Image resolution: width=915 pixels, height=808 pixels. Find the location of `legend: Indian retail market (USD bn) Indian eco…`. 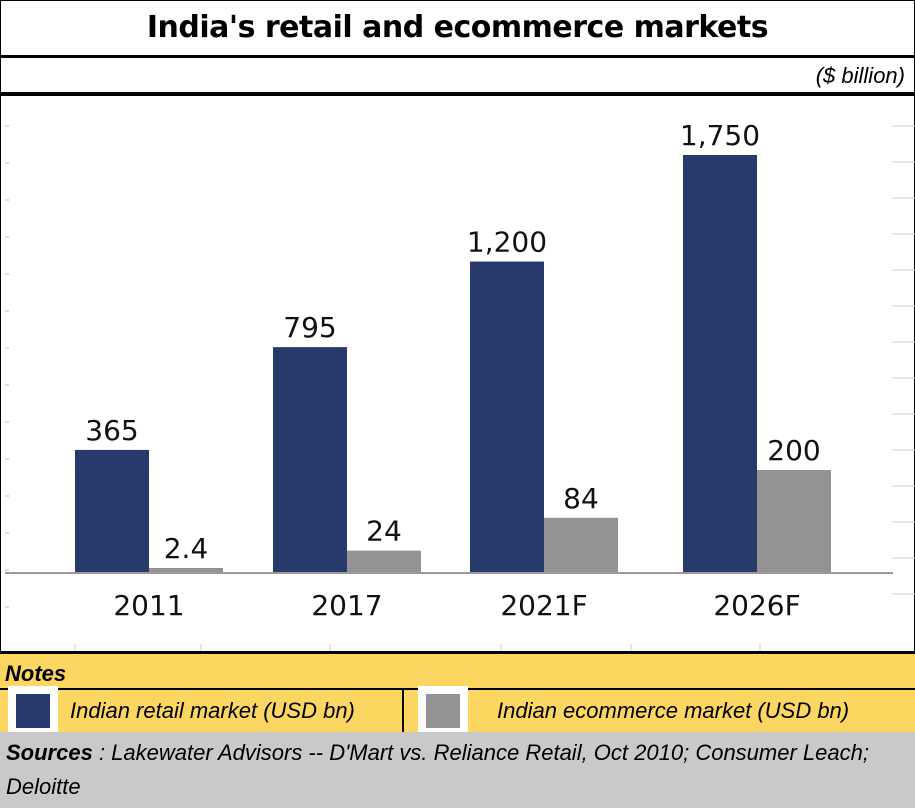

legend: Indian retail market (USD bn) Indian eco… is located at coordinates (457, 711).